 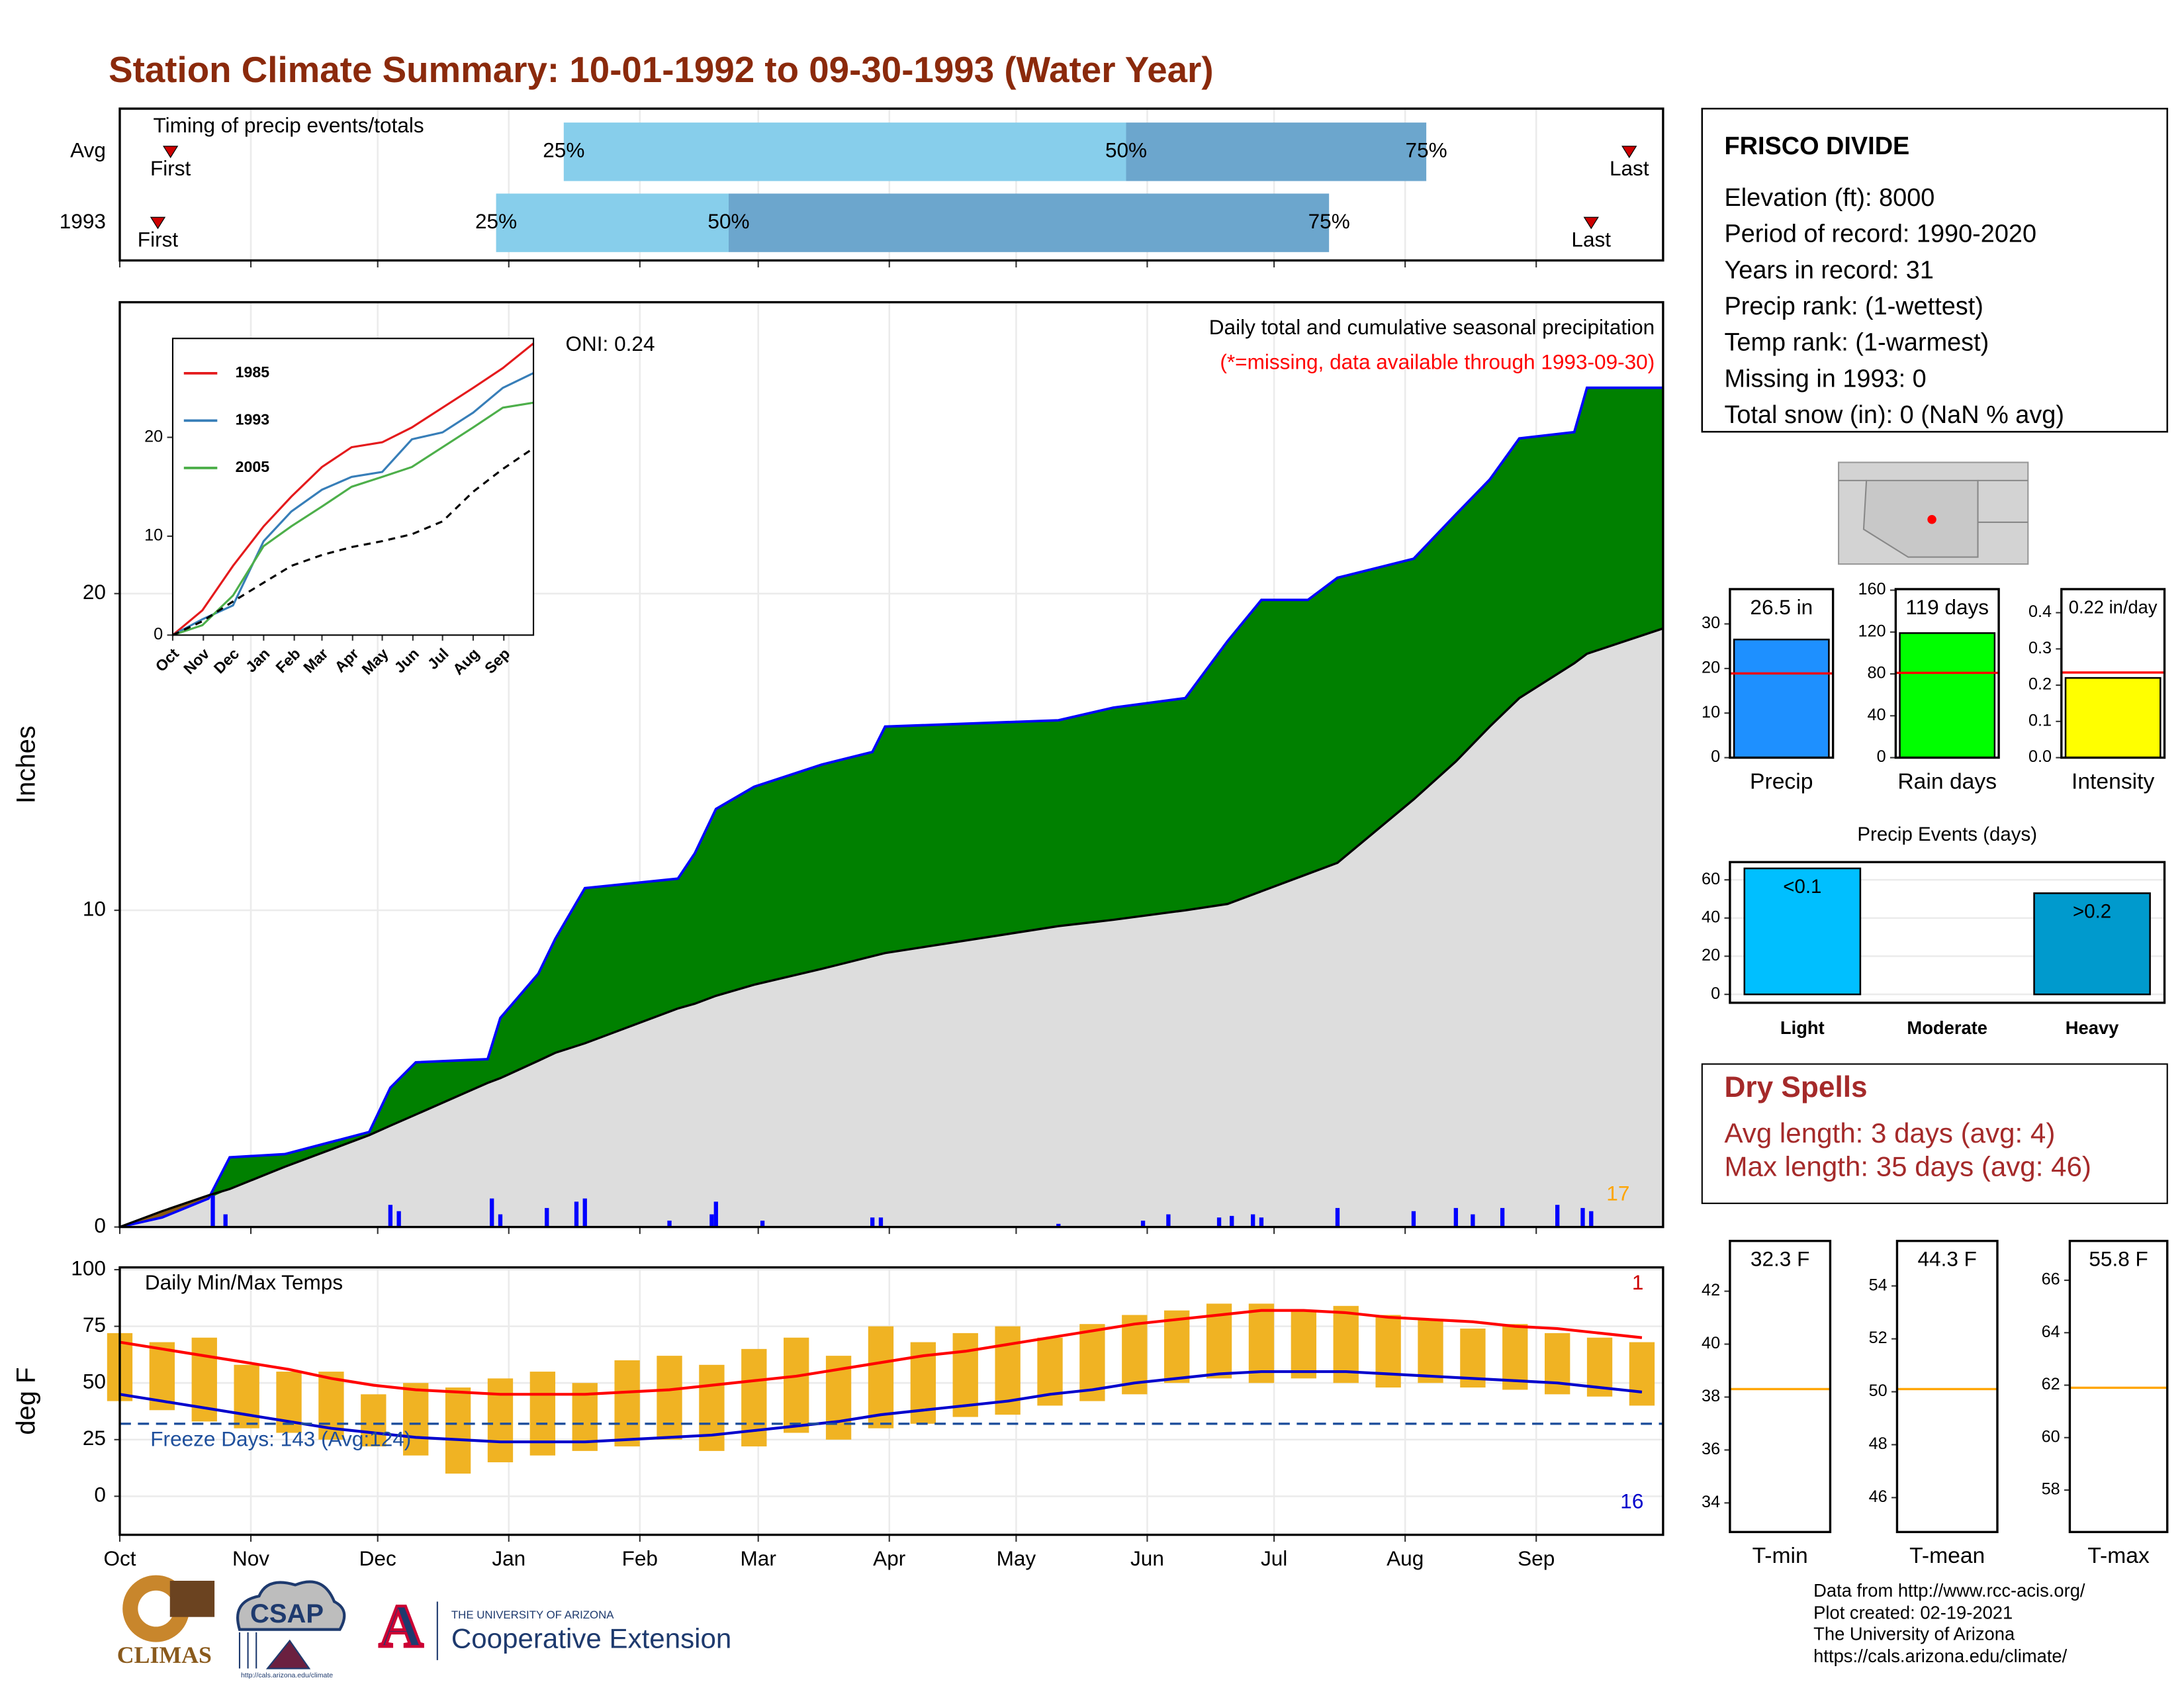 What do you see at coordinates (2113, 607) in the screenshot?
I see `value-label: 0.22 in/day` at bounding box center [2113, 607].